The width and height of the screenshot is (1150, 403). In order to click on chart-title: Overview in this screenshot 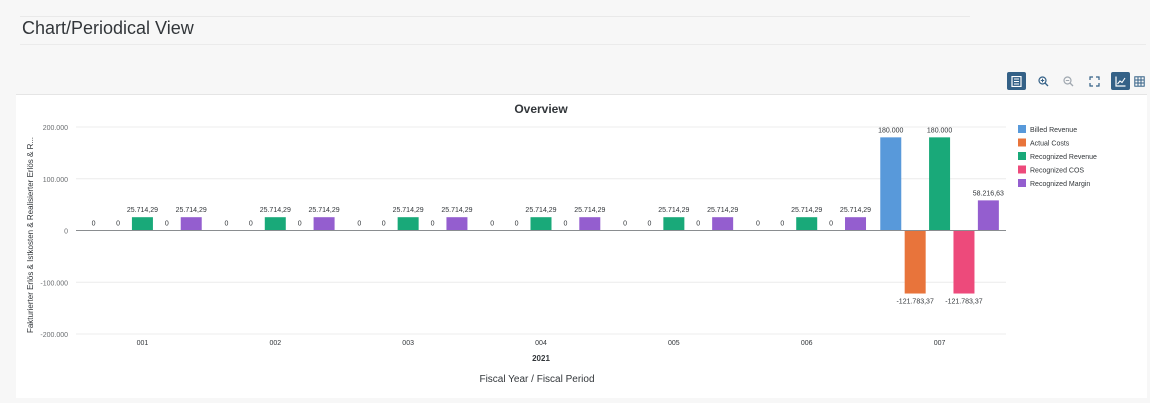, I will do `click(541, 109)`.